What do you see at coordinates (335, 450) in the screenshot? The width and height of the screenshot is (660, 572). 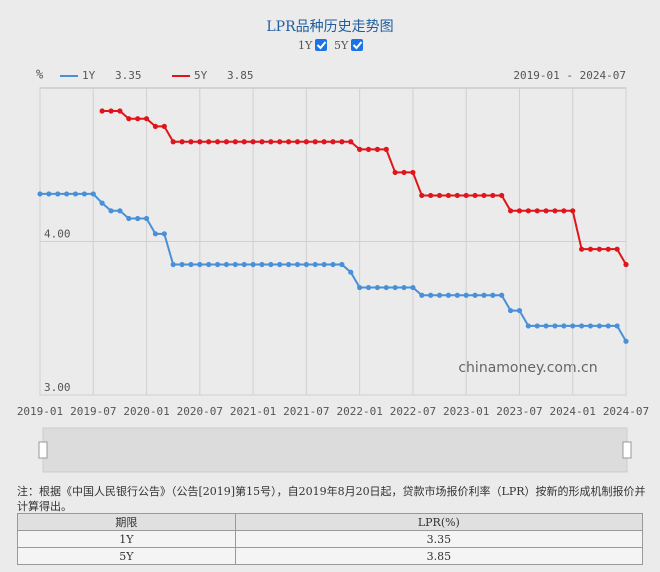 I see `zoom-slider` at bounding box center [335, 450].